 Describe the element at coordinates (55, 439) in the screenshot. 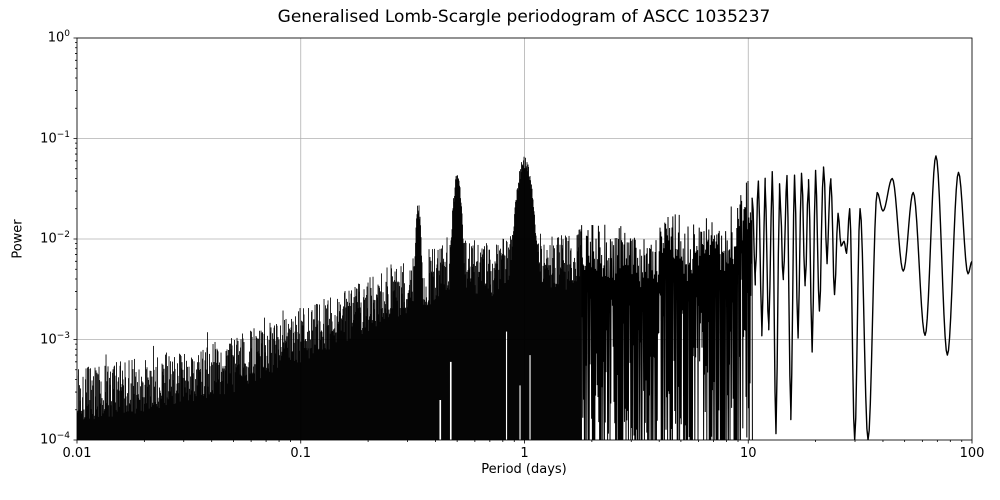

I see `y-tick-label: 10⁻⁴` at that location.